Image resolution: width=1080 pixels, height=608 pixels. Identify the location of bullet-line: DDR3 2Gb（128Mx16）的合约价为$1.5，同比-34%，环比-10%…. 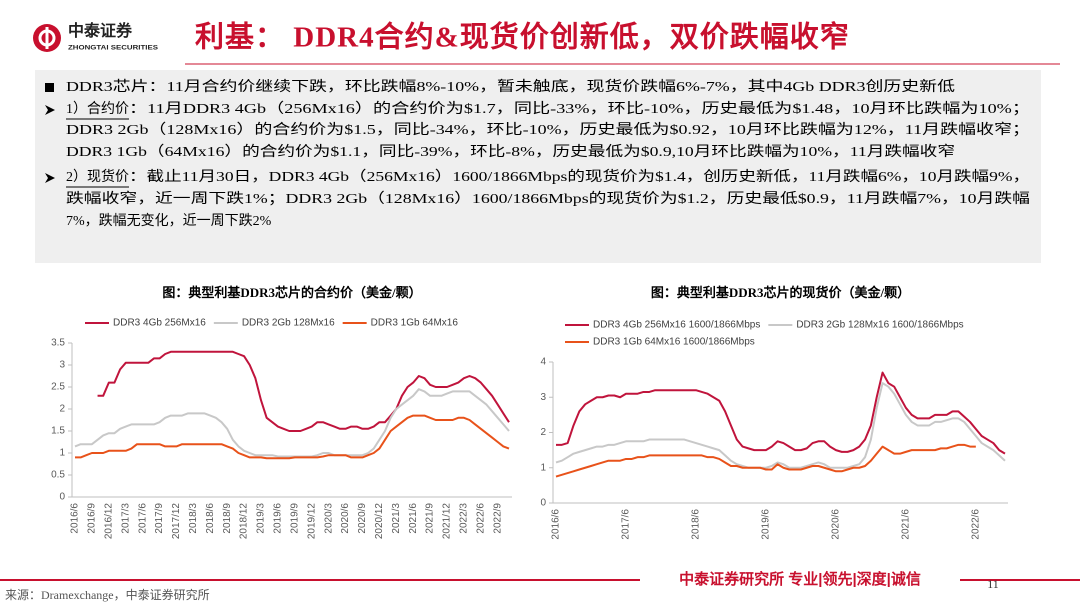
(548, 129).